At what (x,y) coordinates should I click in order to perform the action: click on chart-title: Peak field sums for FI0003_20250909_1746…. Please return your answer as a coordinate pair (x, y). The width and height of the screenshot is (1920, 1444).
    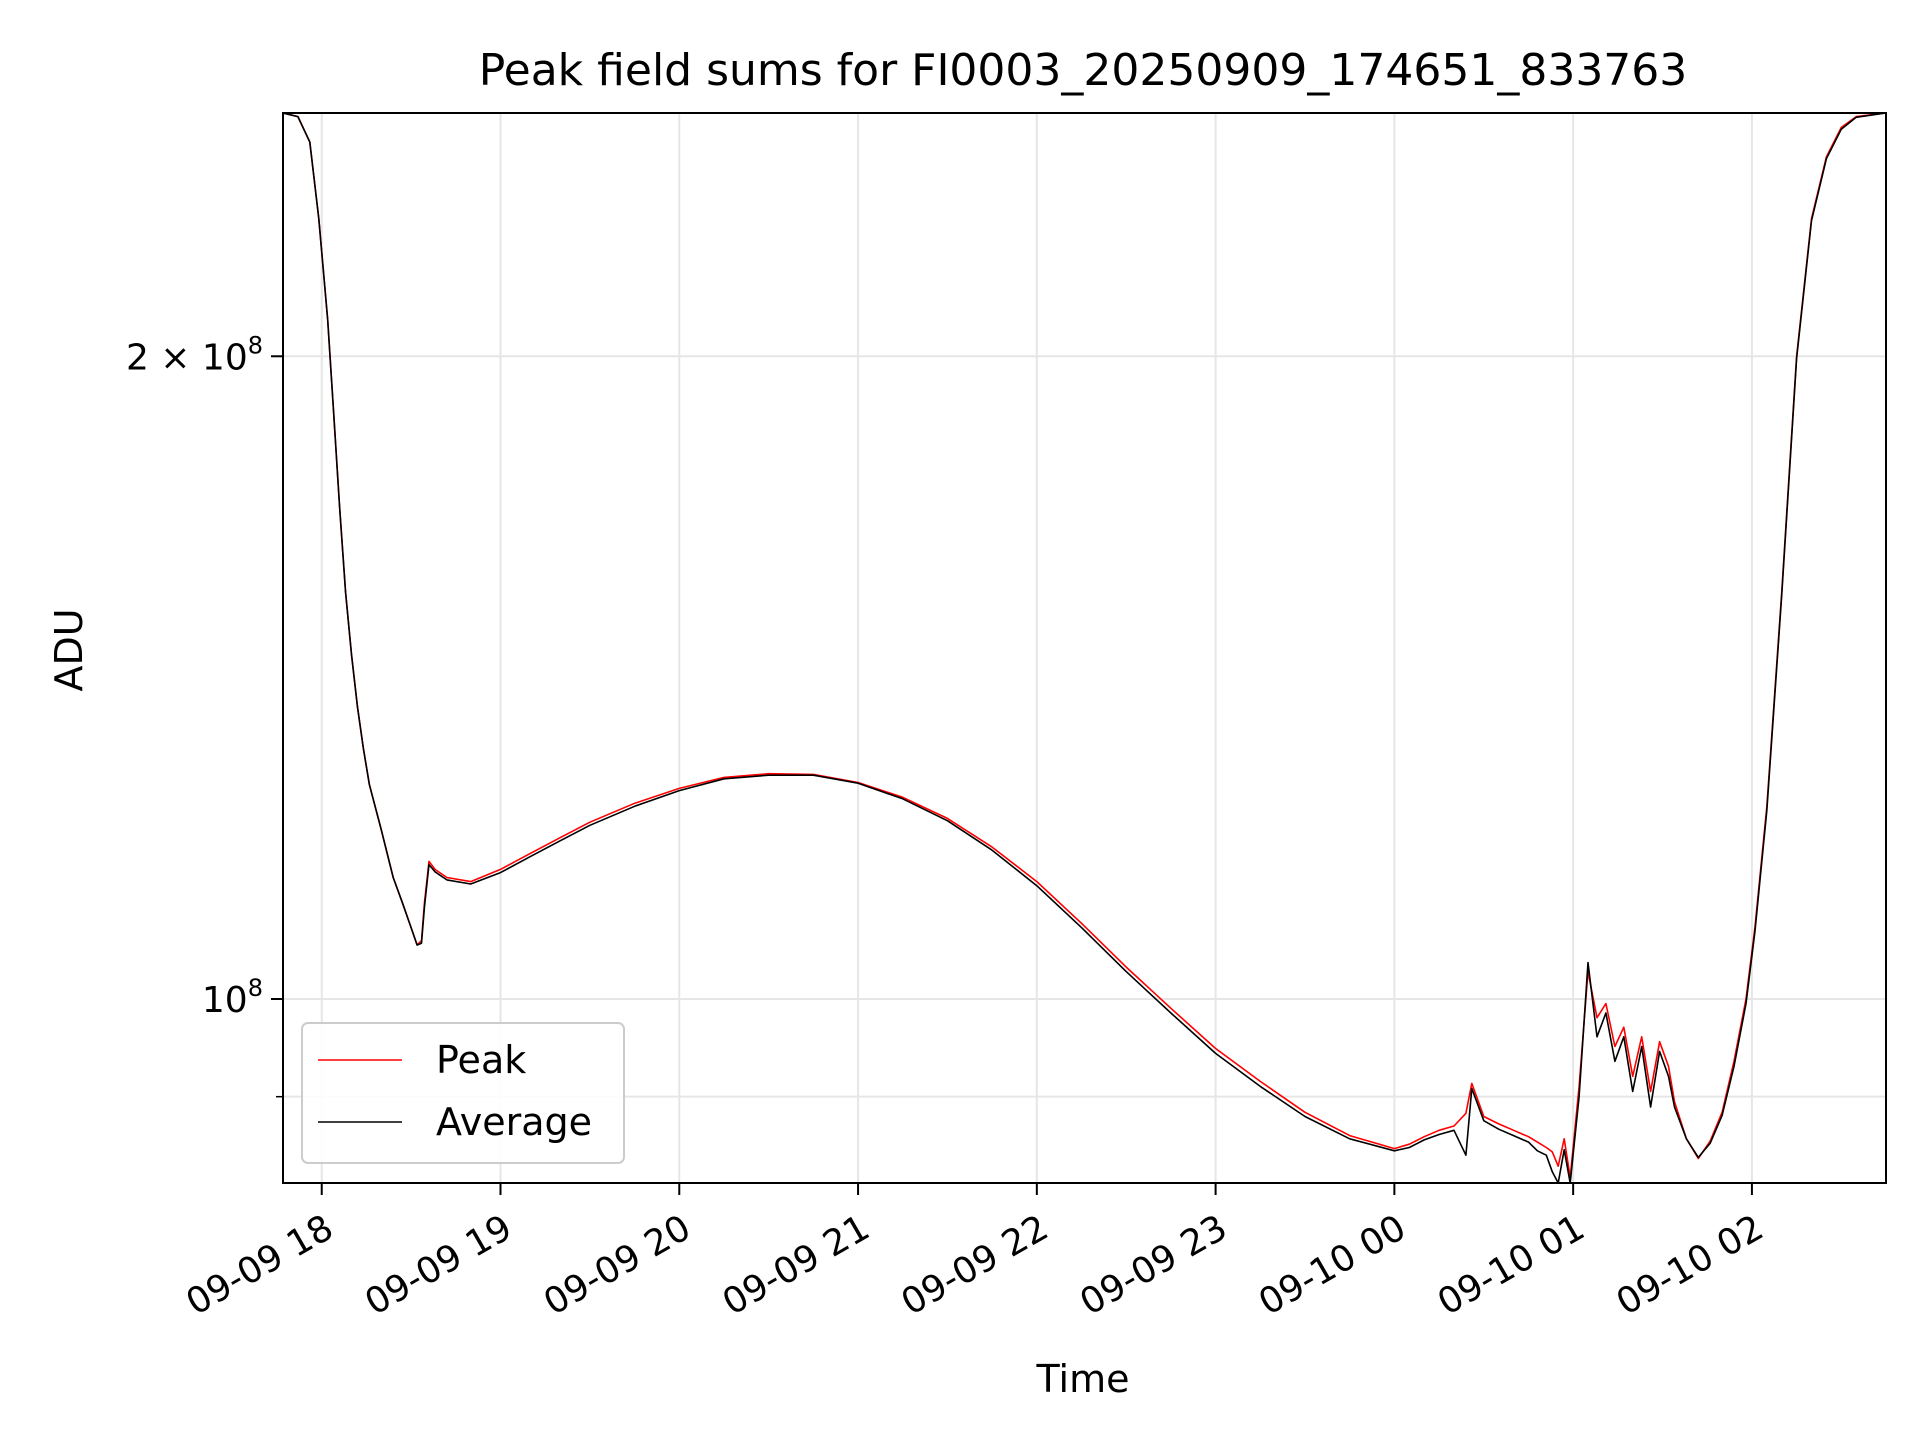
    Looking at the image, I should click on (1083, 70).